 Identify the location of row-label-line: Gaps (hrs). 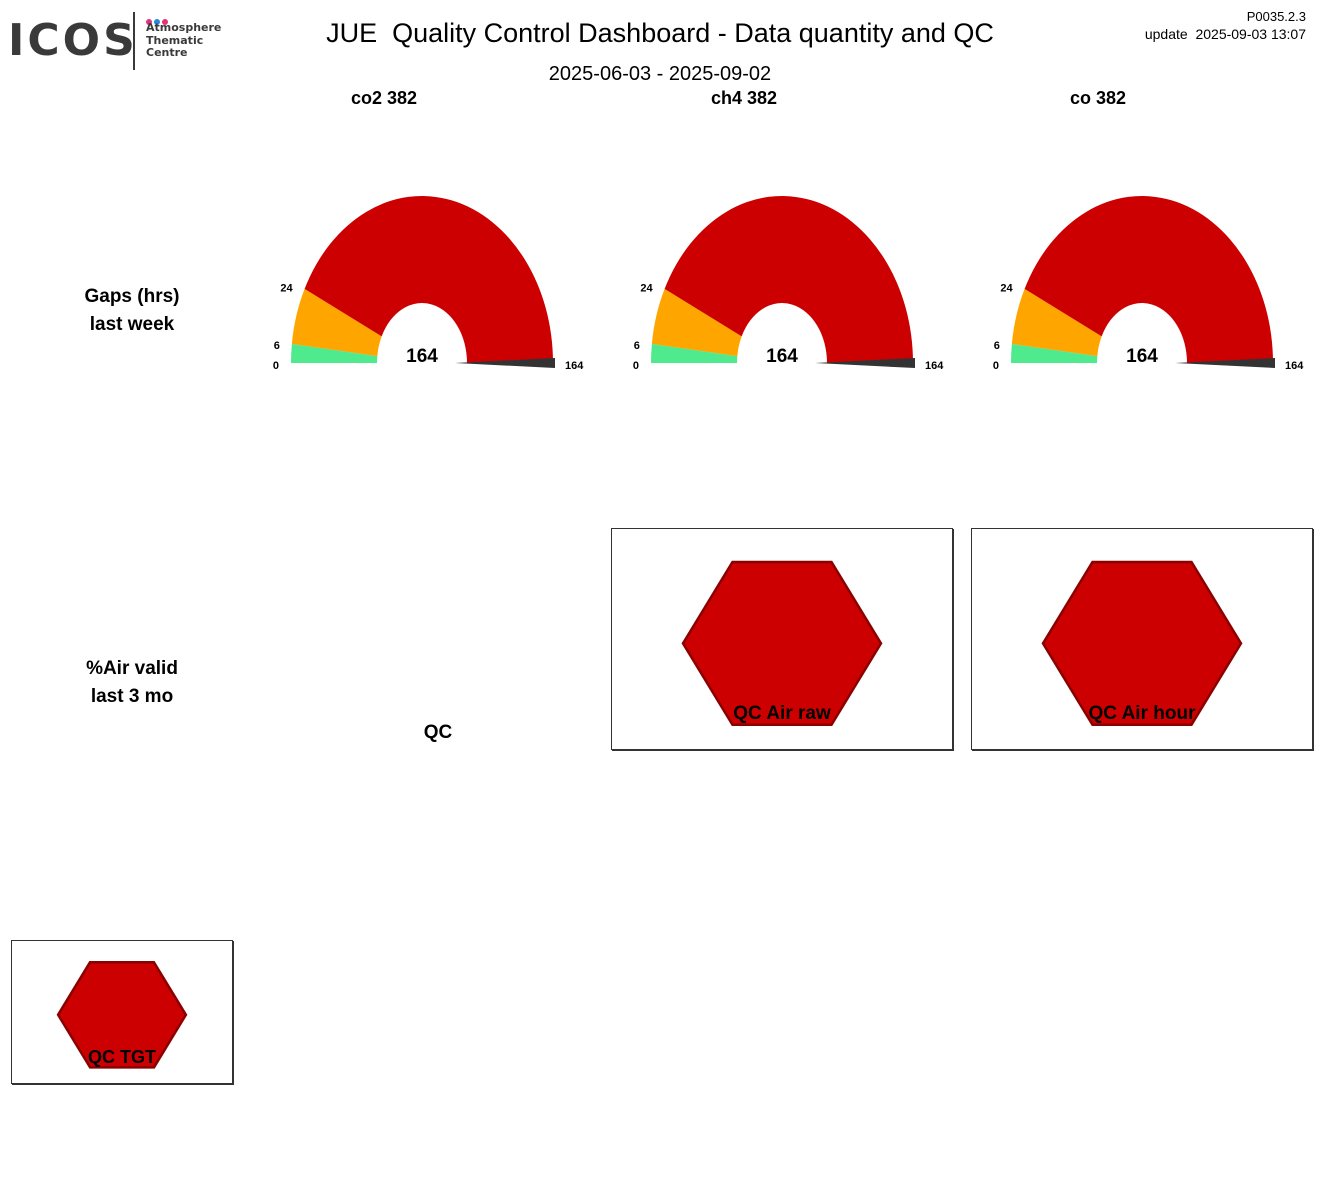
(132, 296).